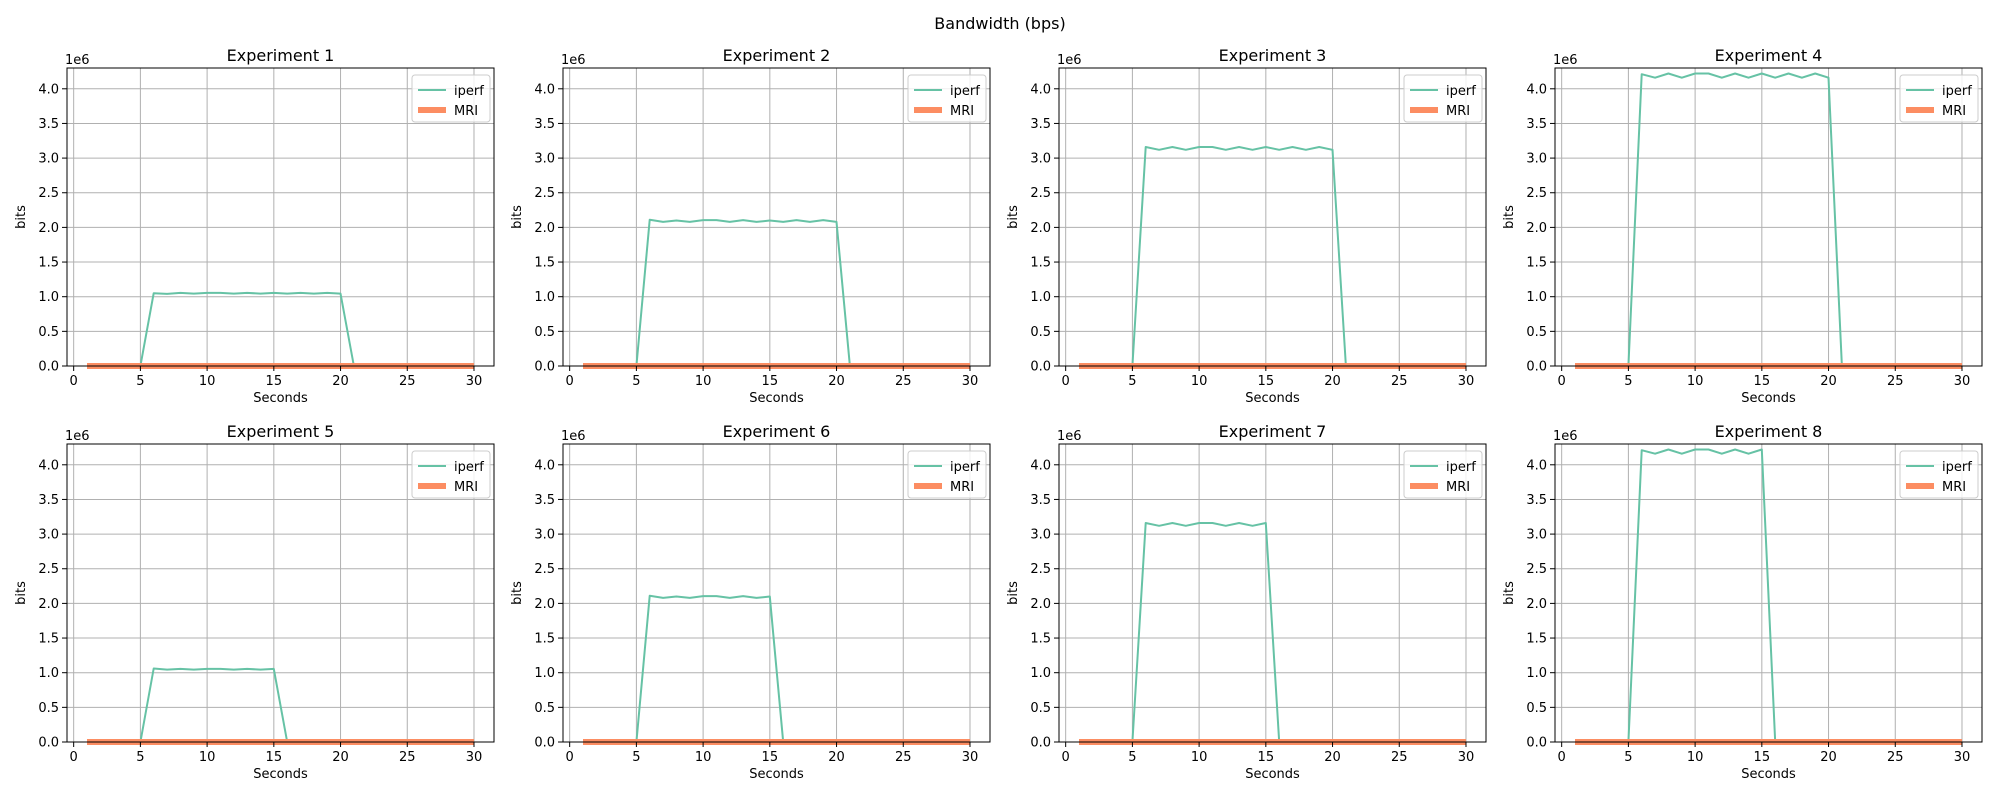  What do you see at coordinates (777, 55) in the screenshot?
I see `subplot-title: Experiment 2` at bounding box center [777, 55].